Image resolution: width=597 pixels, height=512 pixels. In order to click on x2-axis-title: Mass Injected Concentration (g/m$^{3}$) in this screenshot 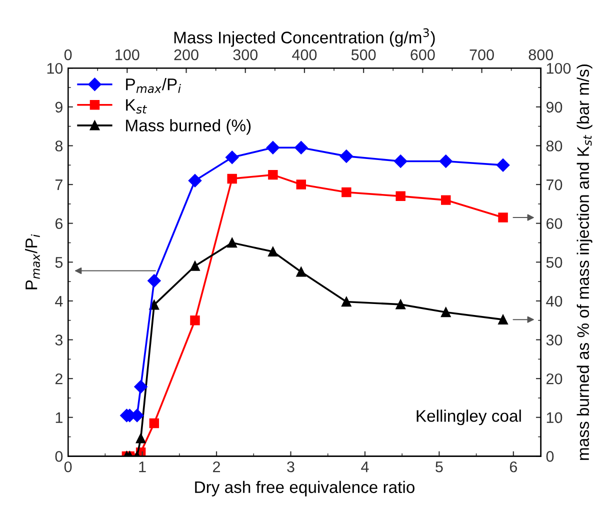, I will do `click(304, 37)`.